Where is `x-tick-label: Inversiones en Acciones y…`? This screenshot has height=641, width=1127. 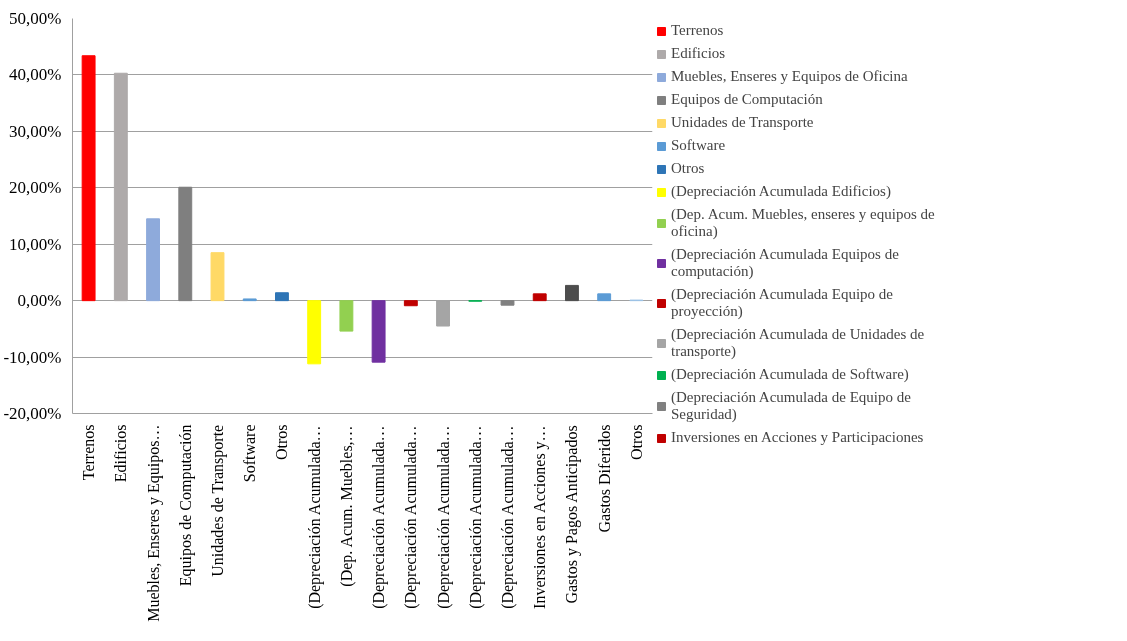
x-tick-label: Inversiones en Acciones y… is located at coordinates (540, 517).